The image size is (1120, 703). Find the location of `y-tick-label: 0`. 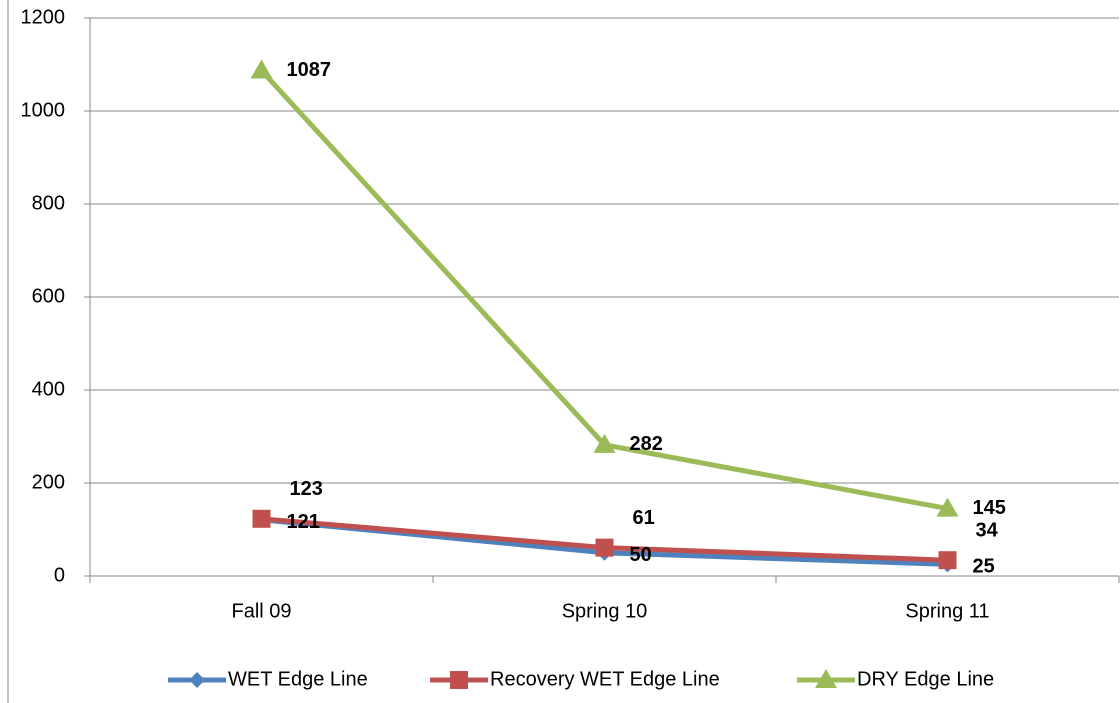

y-tick-label: 0 is located at coordinates (59, 575).